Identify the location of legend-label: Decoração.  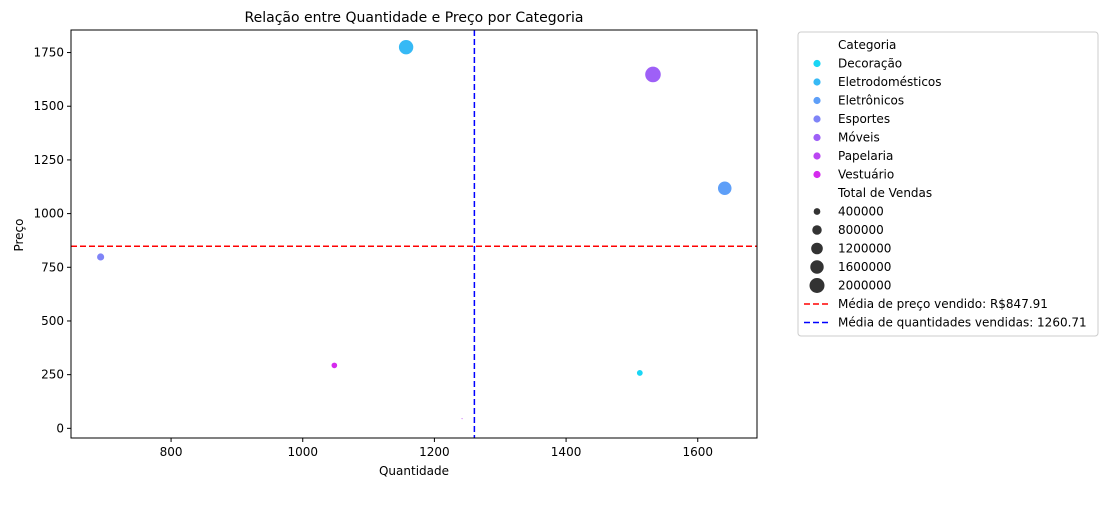
(870, 64).